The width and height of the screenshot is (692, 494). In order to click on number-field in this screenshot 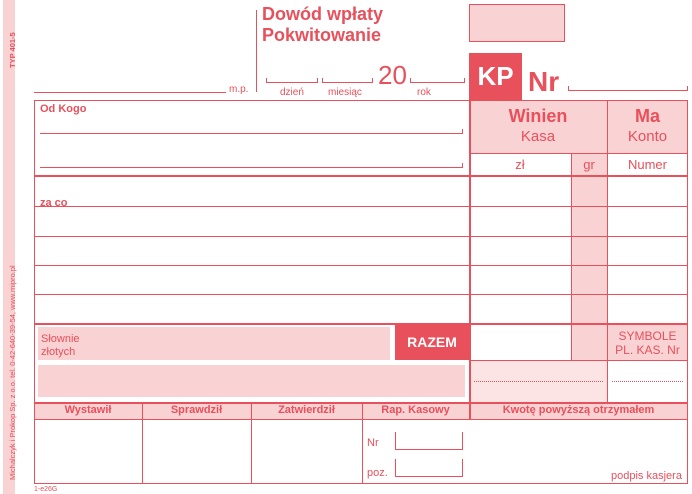, I will do `click(628, 88)`.